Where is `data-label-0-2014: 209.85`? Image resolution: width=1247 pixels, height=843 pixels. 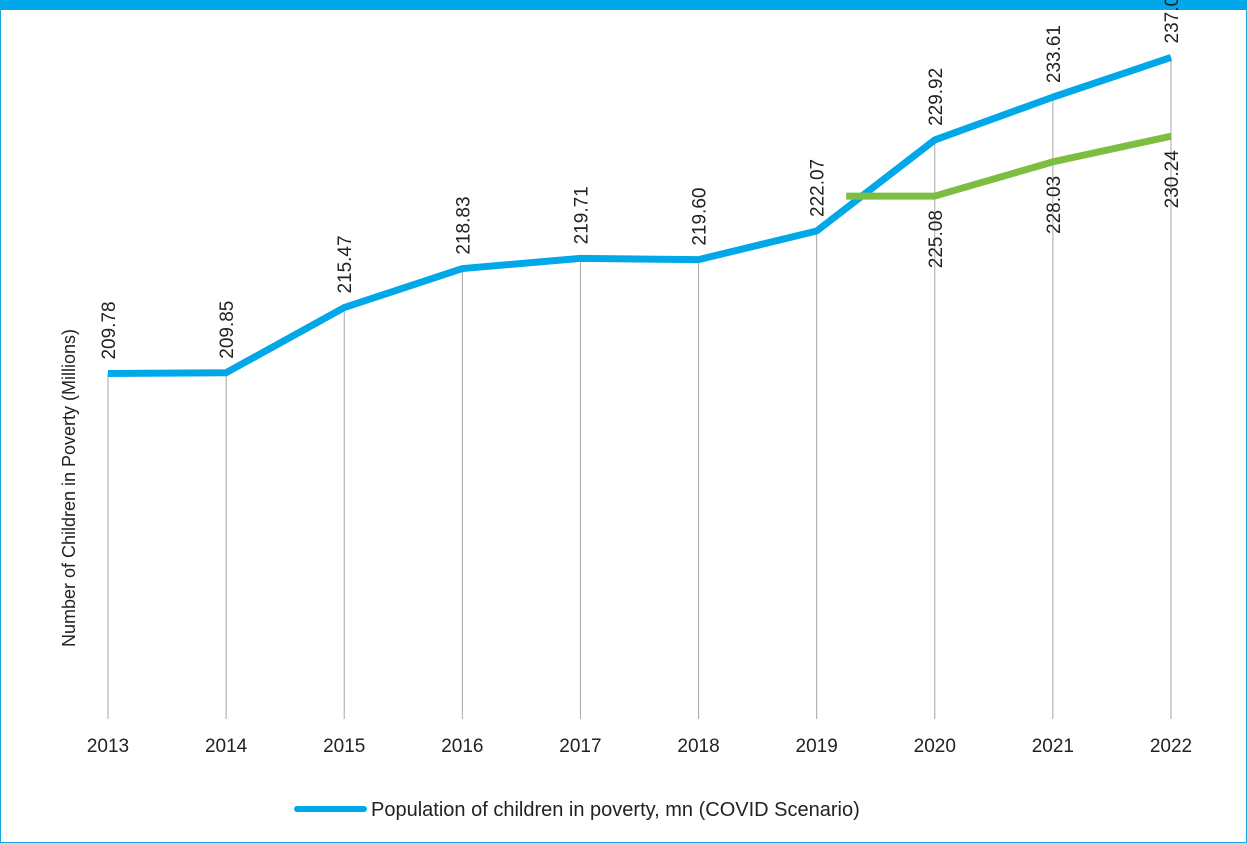 data-label-0-2014: 209.85 is located at coordinates (227, 330).